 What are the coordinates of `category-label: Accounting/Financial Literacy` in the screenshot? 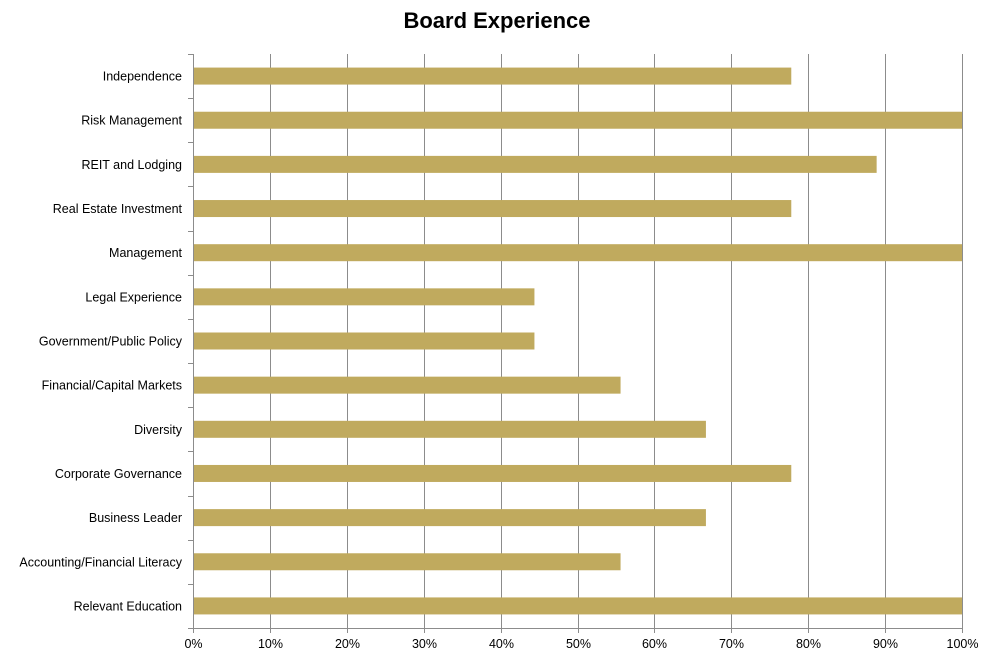 It's located at (100, 562).